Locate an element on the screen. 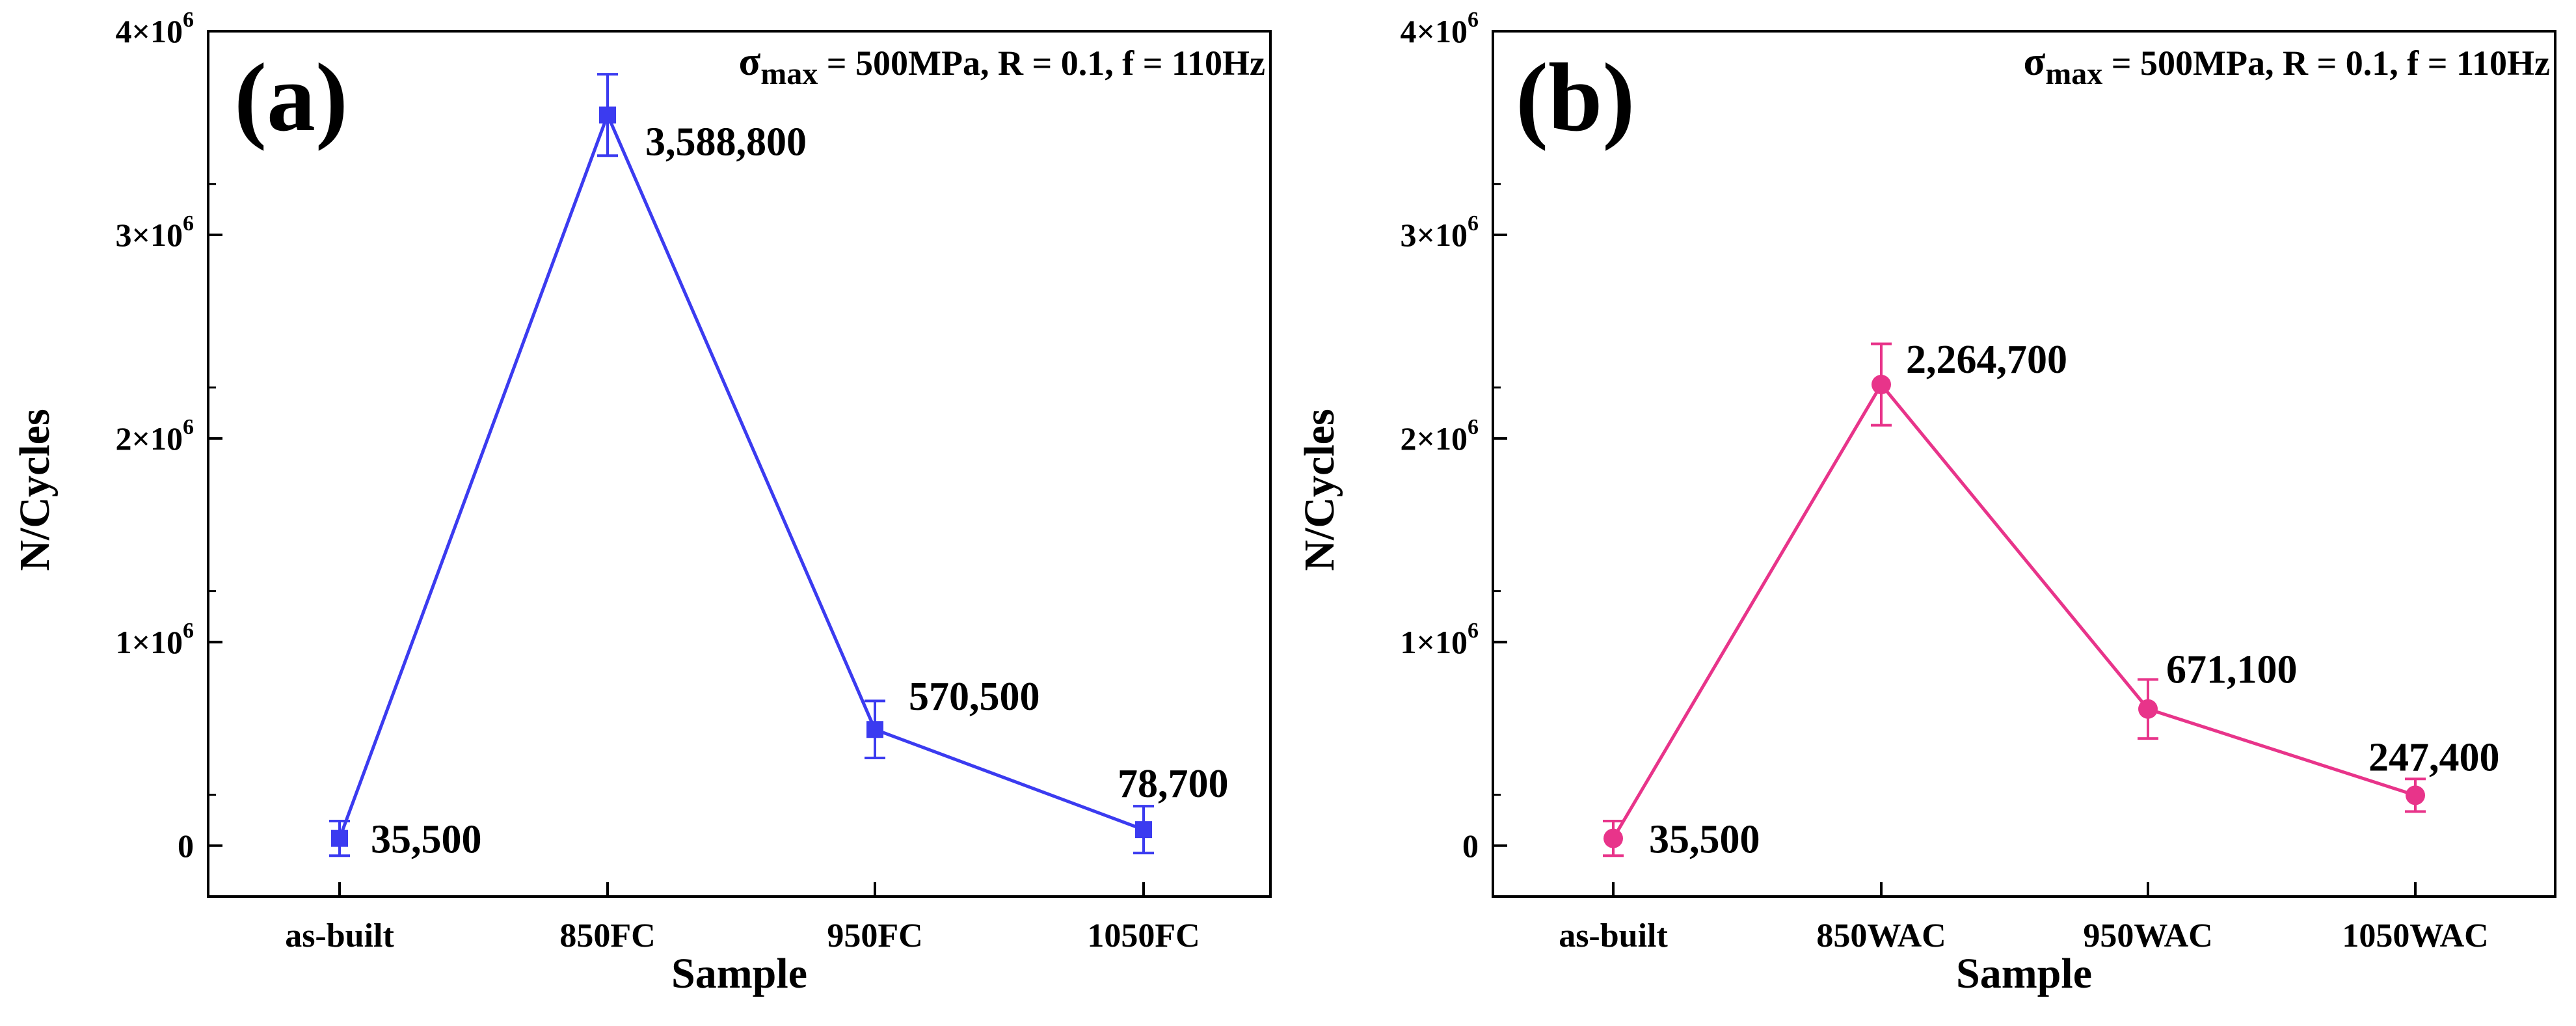 The width and height of the screenshot is (2576, 1026). x-tick-label: 950WAC is located at coordinates (2147, 935).